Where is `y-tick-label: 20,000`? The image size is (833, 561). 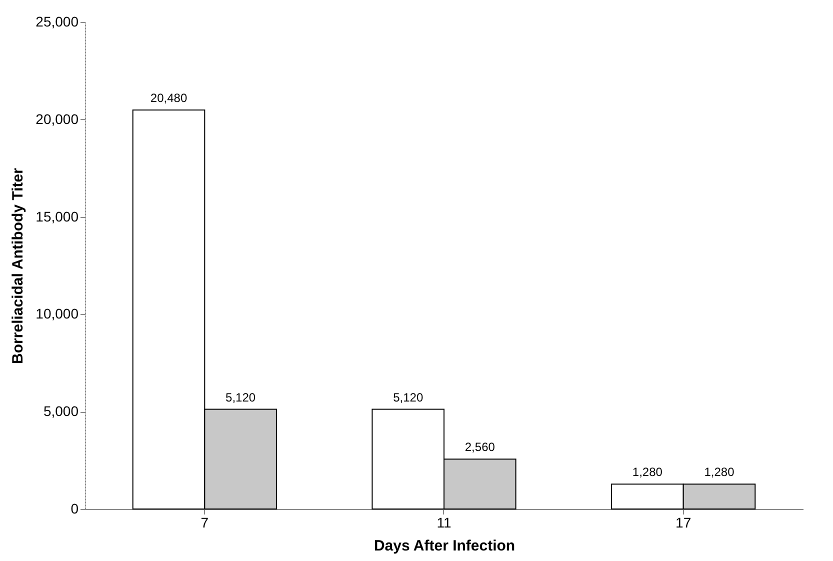 y-tick-label: 20,000 is located at coordinates (57, 118).